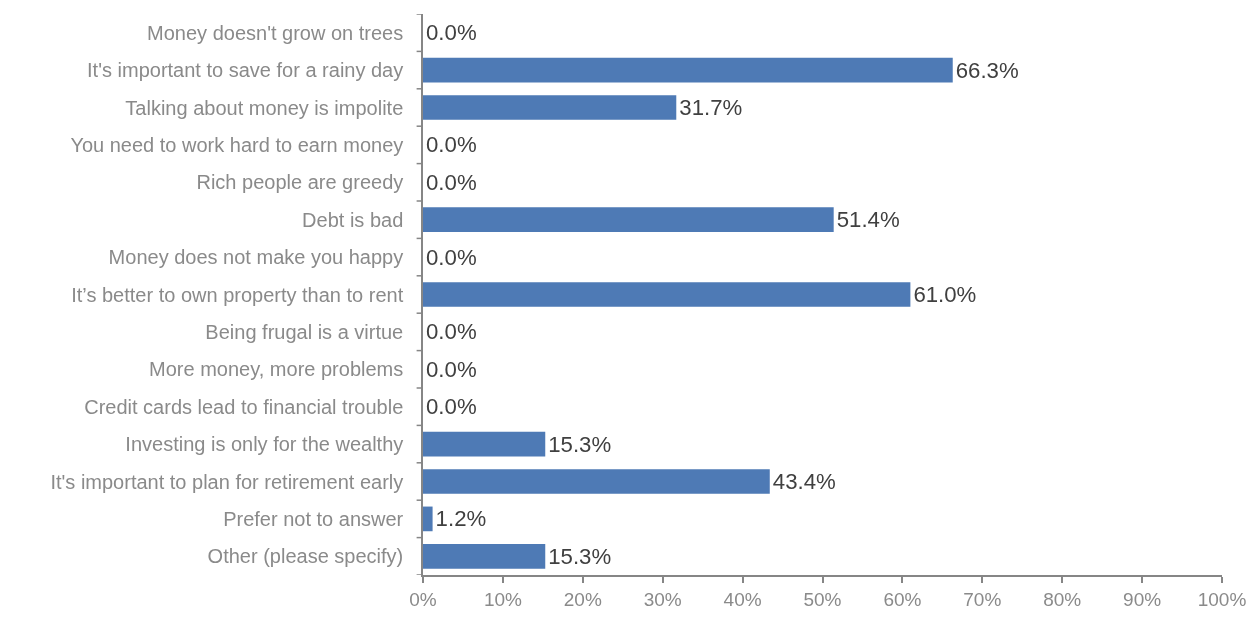 This screenshot has width=1258, height=622. I want to click on y-tick-label: Rich people are greedy, so click(300, 182).